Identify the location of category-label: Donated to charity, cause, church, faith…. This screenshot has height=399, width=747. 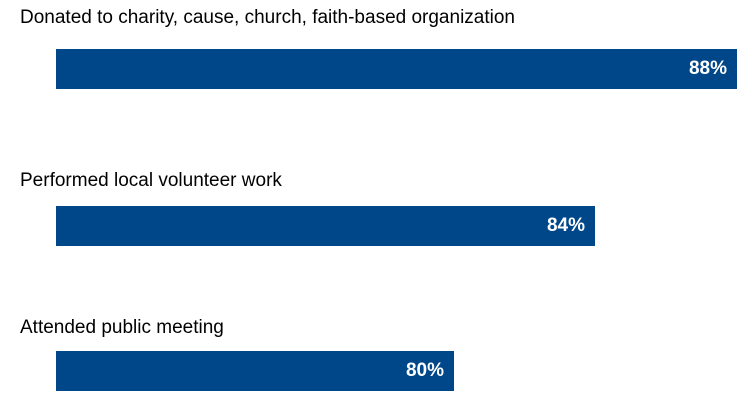
(267, 17).